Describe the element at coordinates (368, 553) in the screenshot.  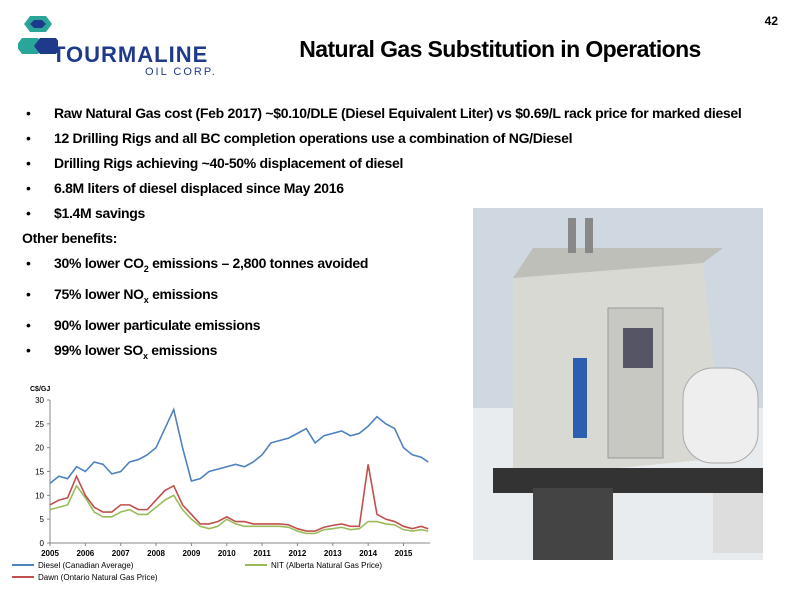
I see `x-tick-label: 2014` at that location.